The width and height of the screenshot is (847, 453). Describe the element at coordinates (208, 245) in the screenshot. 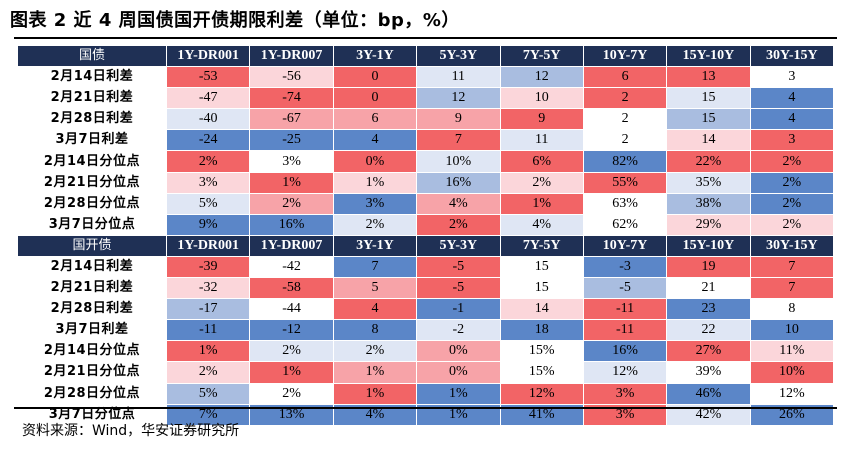

I see `column-header: 1Y-DR001` at that location.